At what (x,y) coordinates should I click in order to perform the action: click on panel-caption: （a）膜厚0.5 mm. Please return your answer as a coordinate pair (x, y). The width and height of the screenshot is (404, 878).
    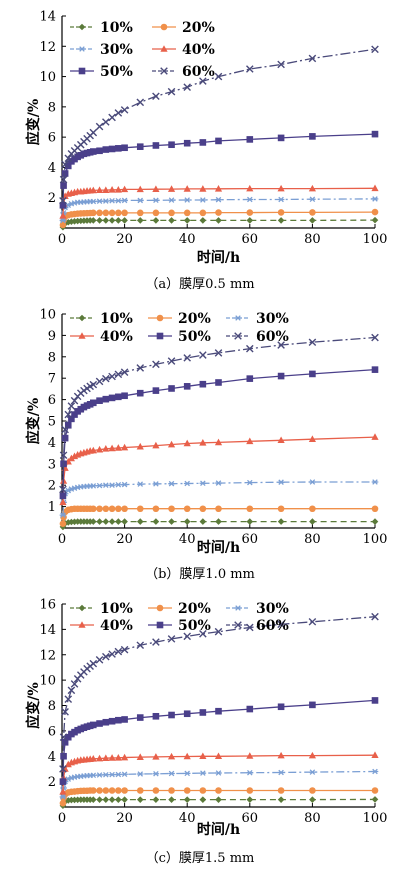
    Looking at the image, I should click on (199, 284).